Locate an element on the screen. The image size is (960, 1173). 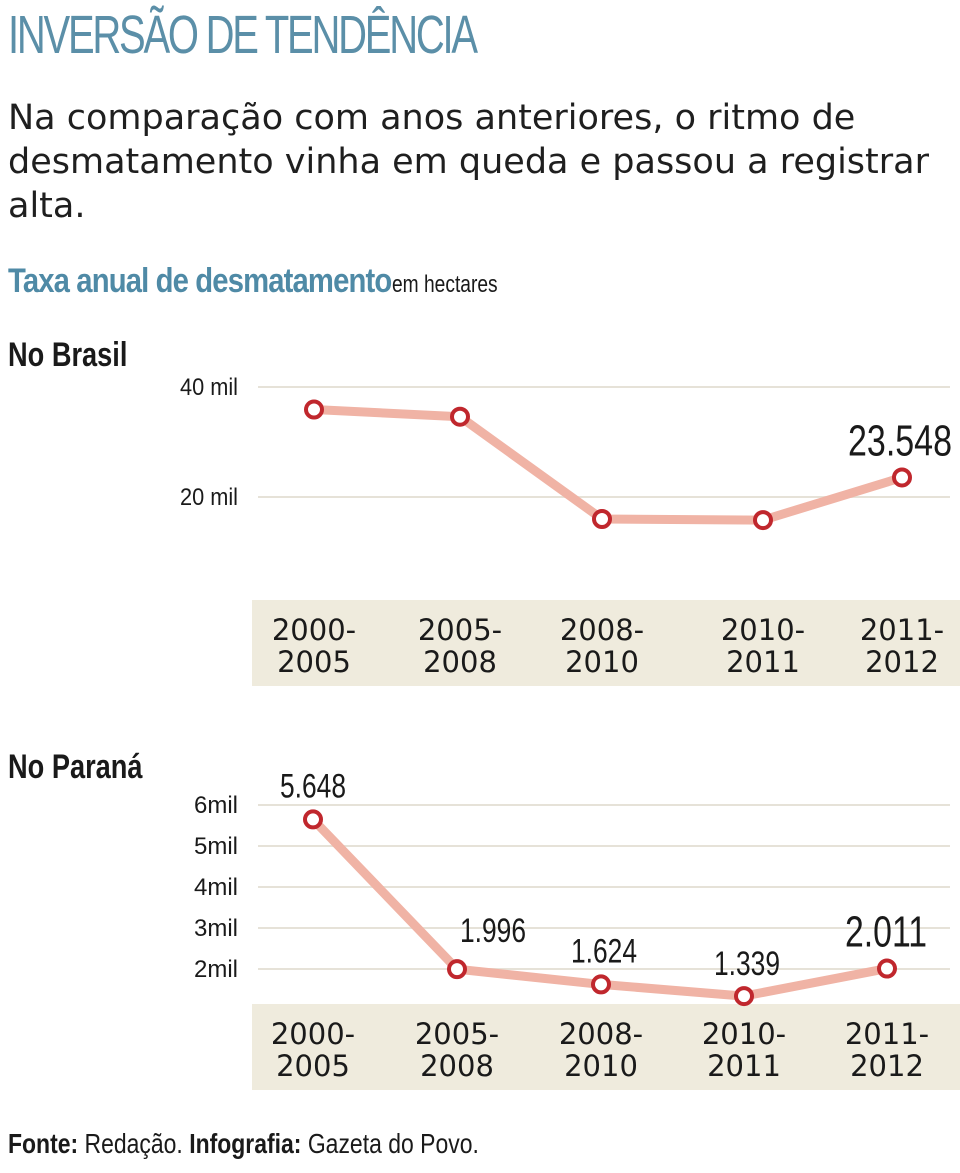
parana-data-label: 5.648 is located at coordinates (313, 786).